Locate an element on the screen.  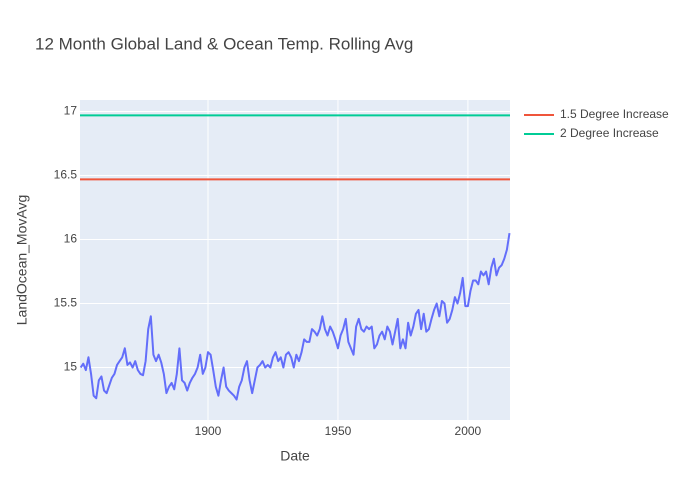
y-tick-label: 15.5 is located at coordinates (66, 303).